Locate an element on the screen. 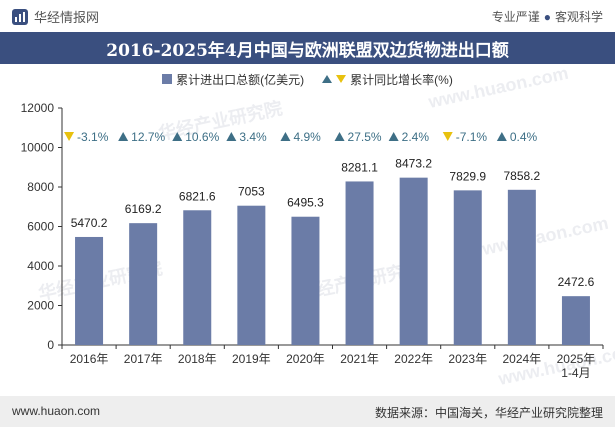  y-tick-label: 8000 is located at coordinates (40, 187).